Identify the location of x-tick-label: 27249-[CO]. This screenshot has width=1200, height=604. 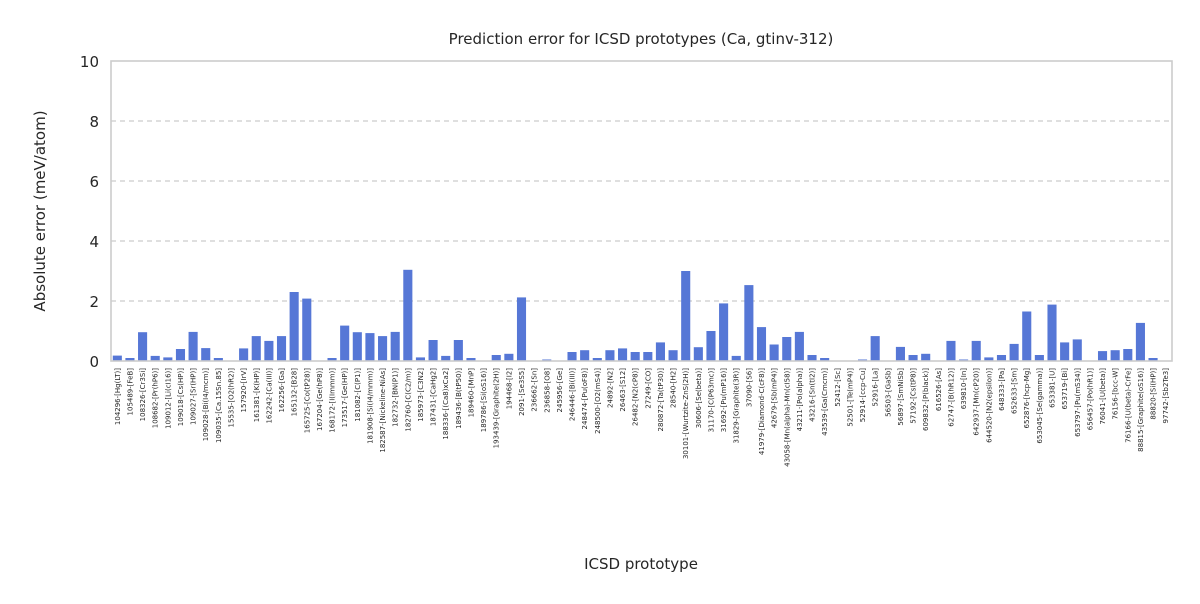
(648, 388).